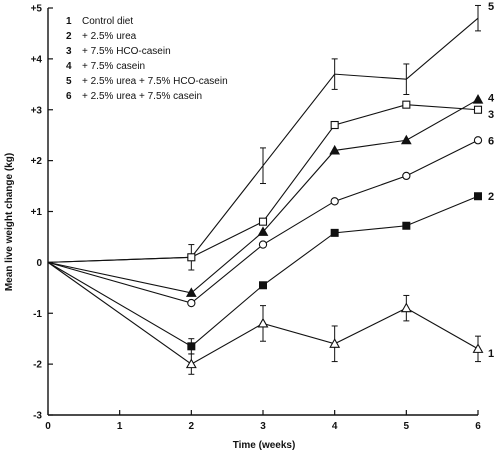 This screenshot has height=460, width=500. I want to click on legend-number: 5, so click(69, 81).